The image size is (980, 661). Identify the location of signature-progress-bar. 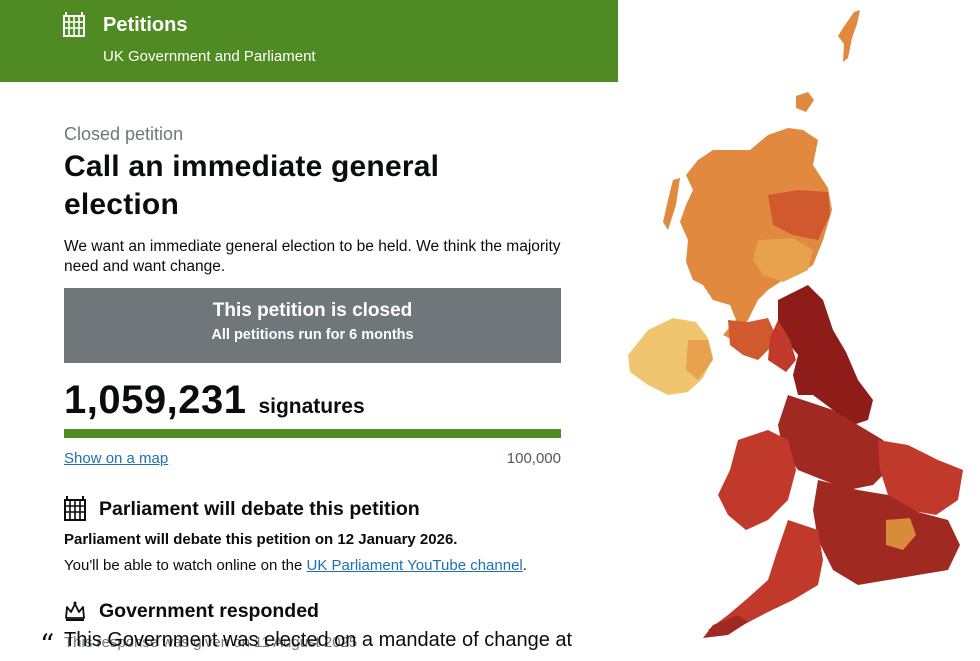
(312, 433).